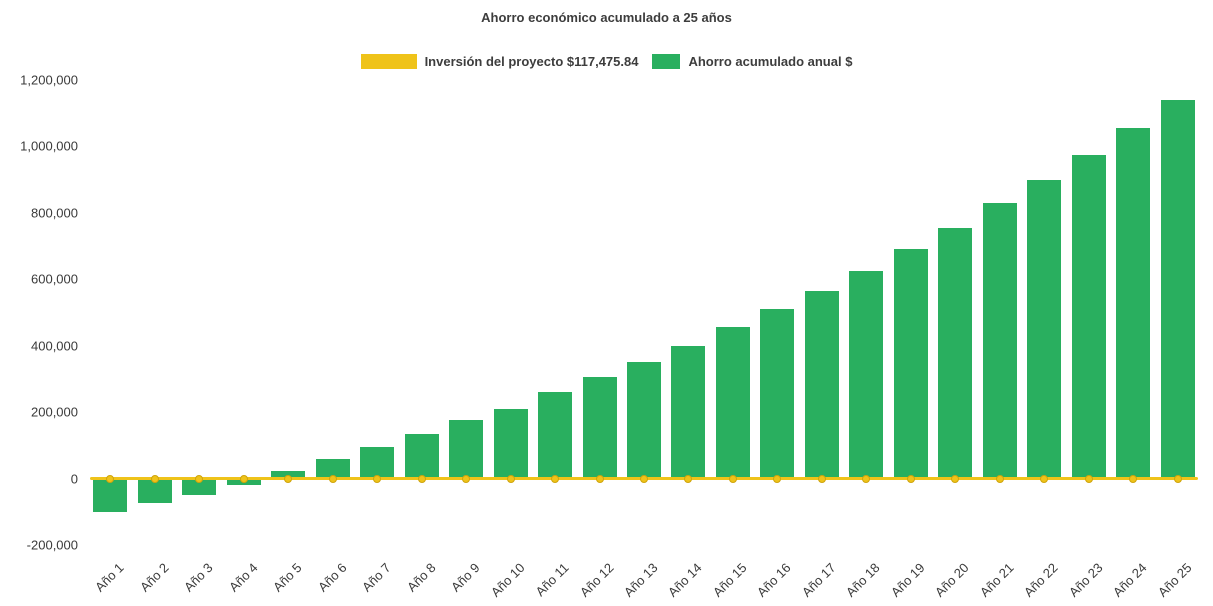 This screenshot has width=1213, height=606. What do you see at coordinates (531, 61) in the screenshot?
I see `legend-label-investment: Inversión del proyecto $117,475.84` at bounding box center [531, 61].